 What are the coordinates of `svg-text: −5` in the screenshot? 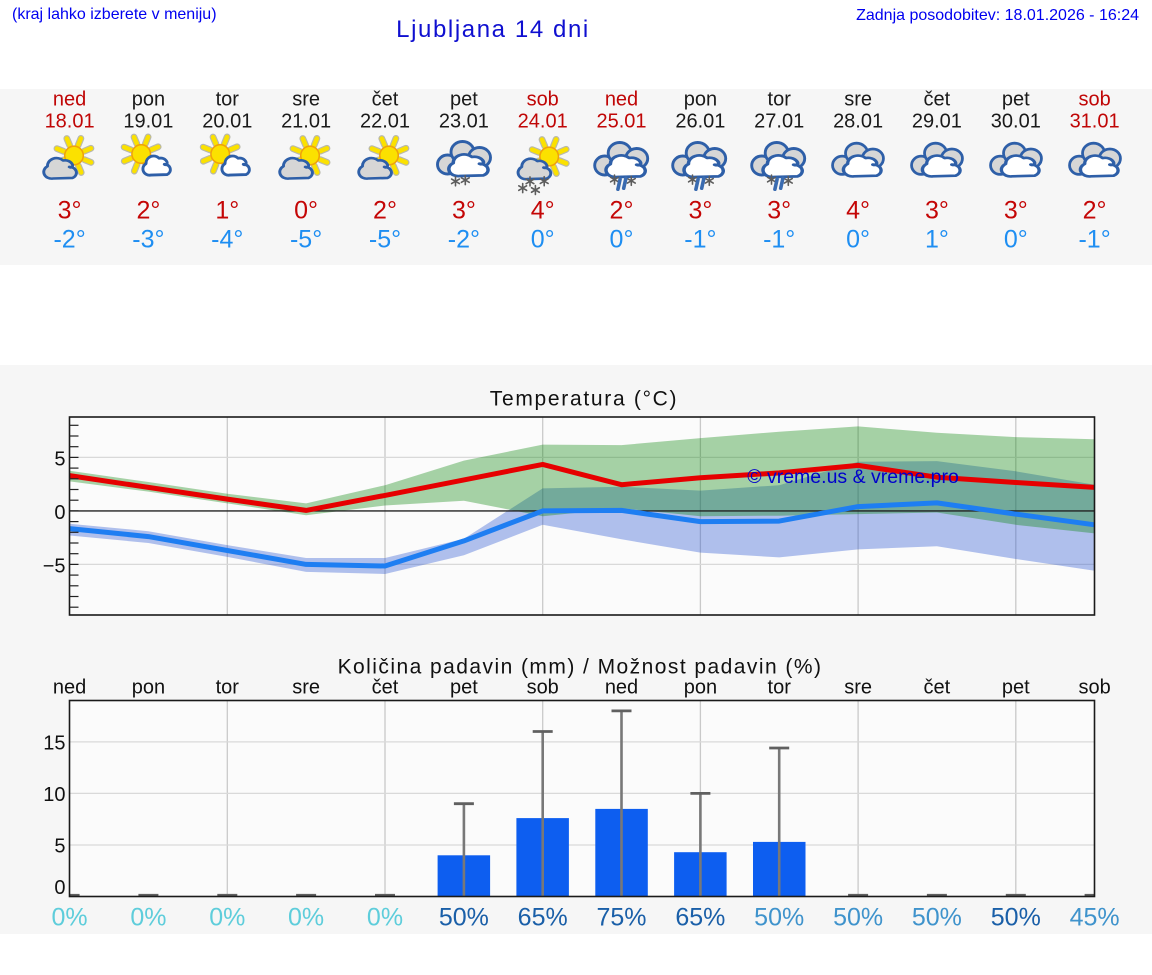 It's located at (54, 566).